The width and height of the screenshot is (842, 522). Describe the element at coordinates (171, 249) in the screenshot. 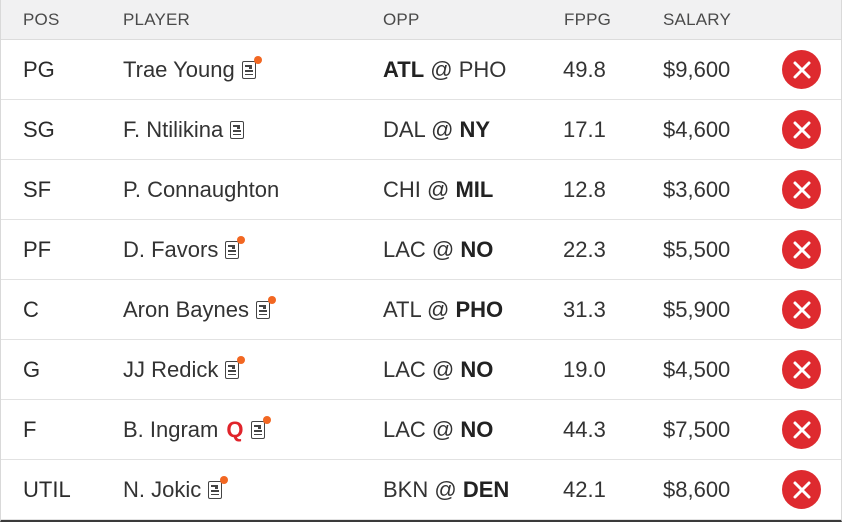

I see `player-name-link: D. Favors` at that location.